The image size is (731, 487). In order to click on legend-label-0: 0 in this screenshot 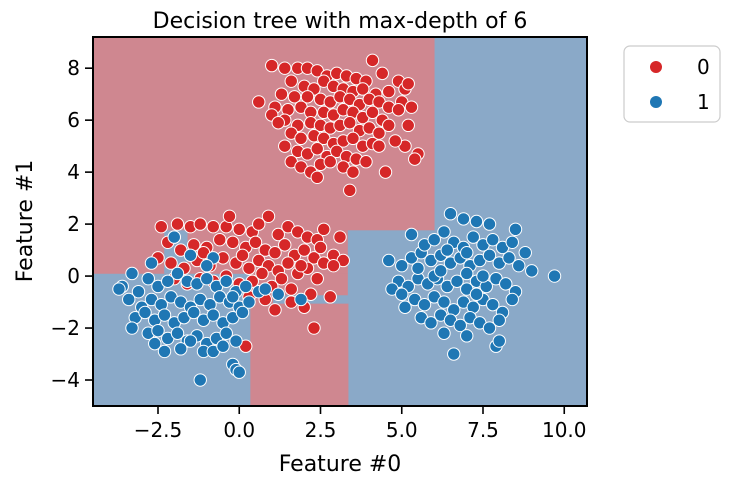, I will do `click(703, 67)`.